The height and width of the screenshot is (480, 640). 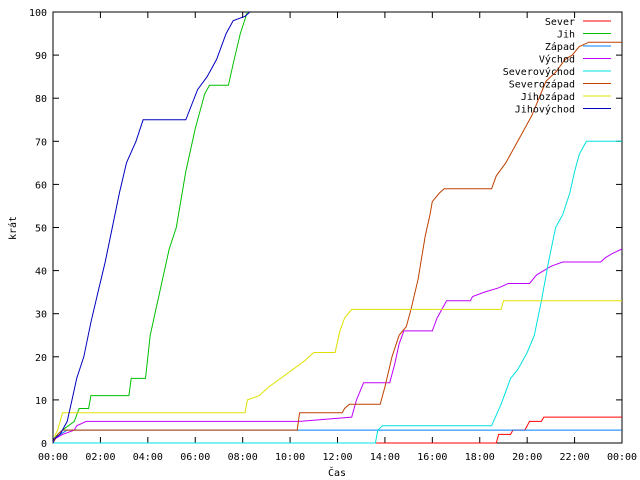 What do you see at coordinates (557, 60) in the screenshot?
I see `legend-label: Východ` at bounding box center [557, 60].